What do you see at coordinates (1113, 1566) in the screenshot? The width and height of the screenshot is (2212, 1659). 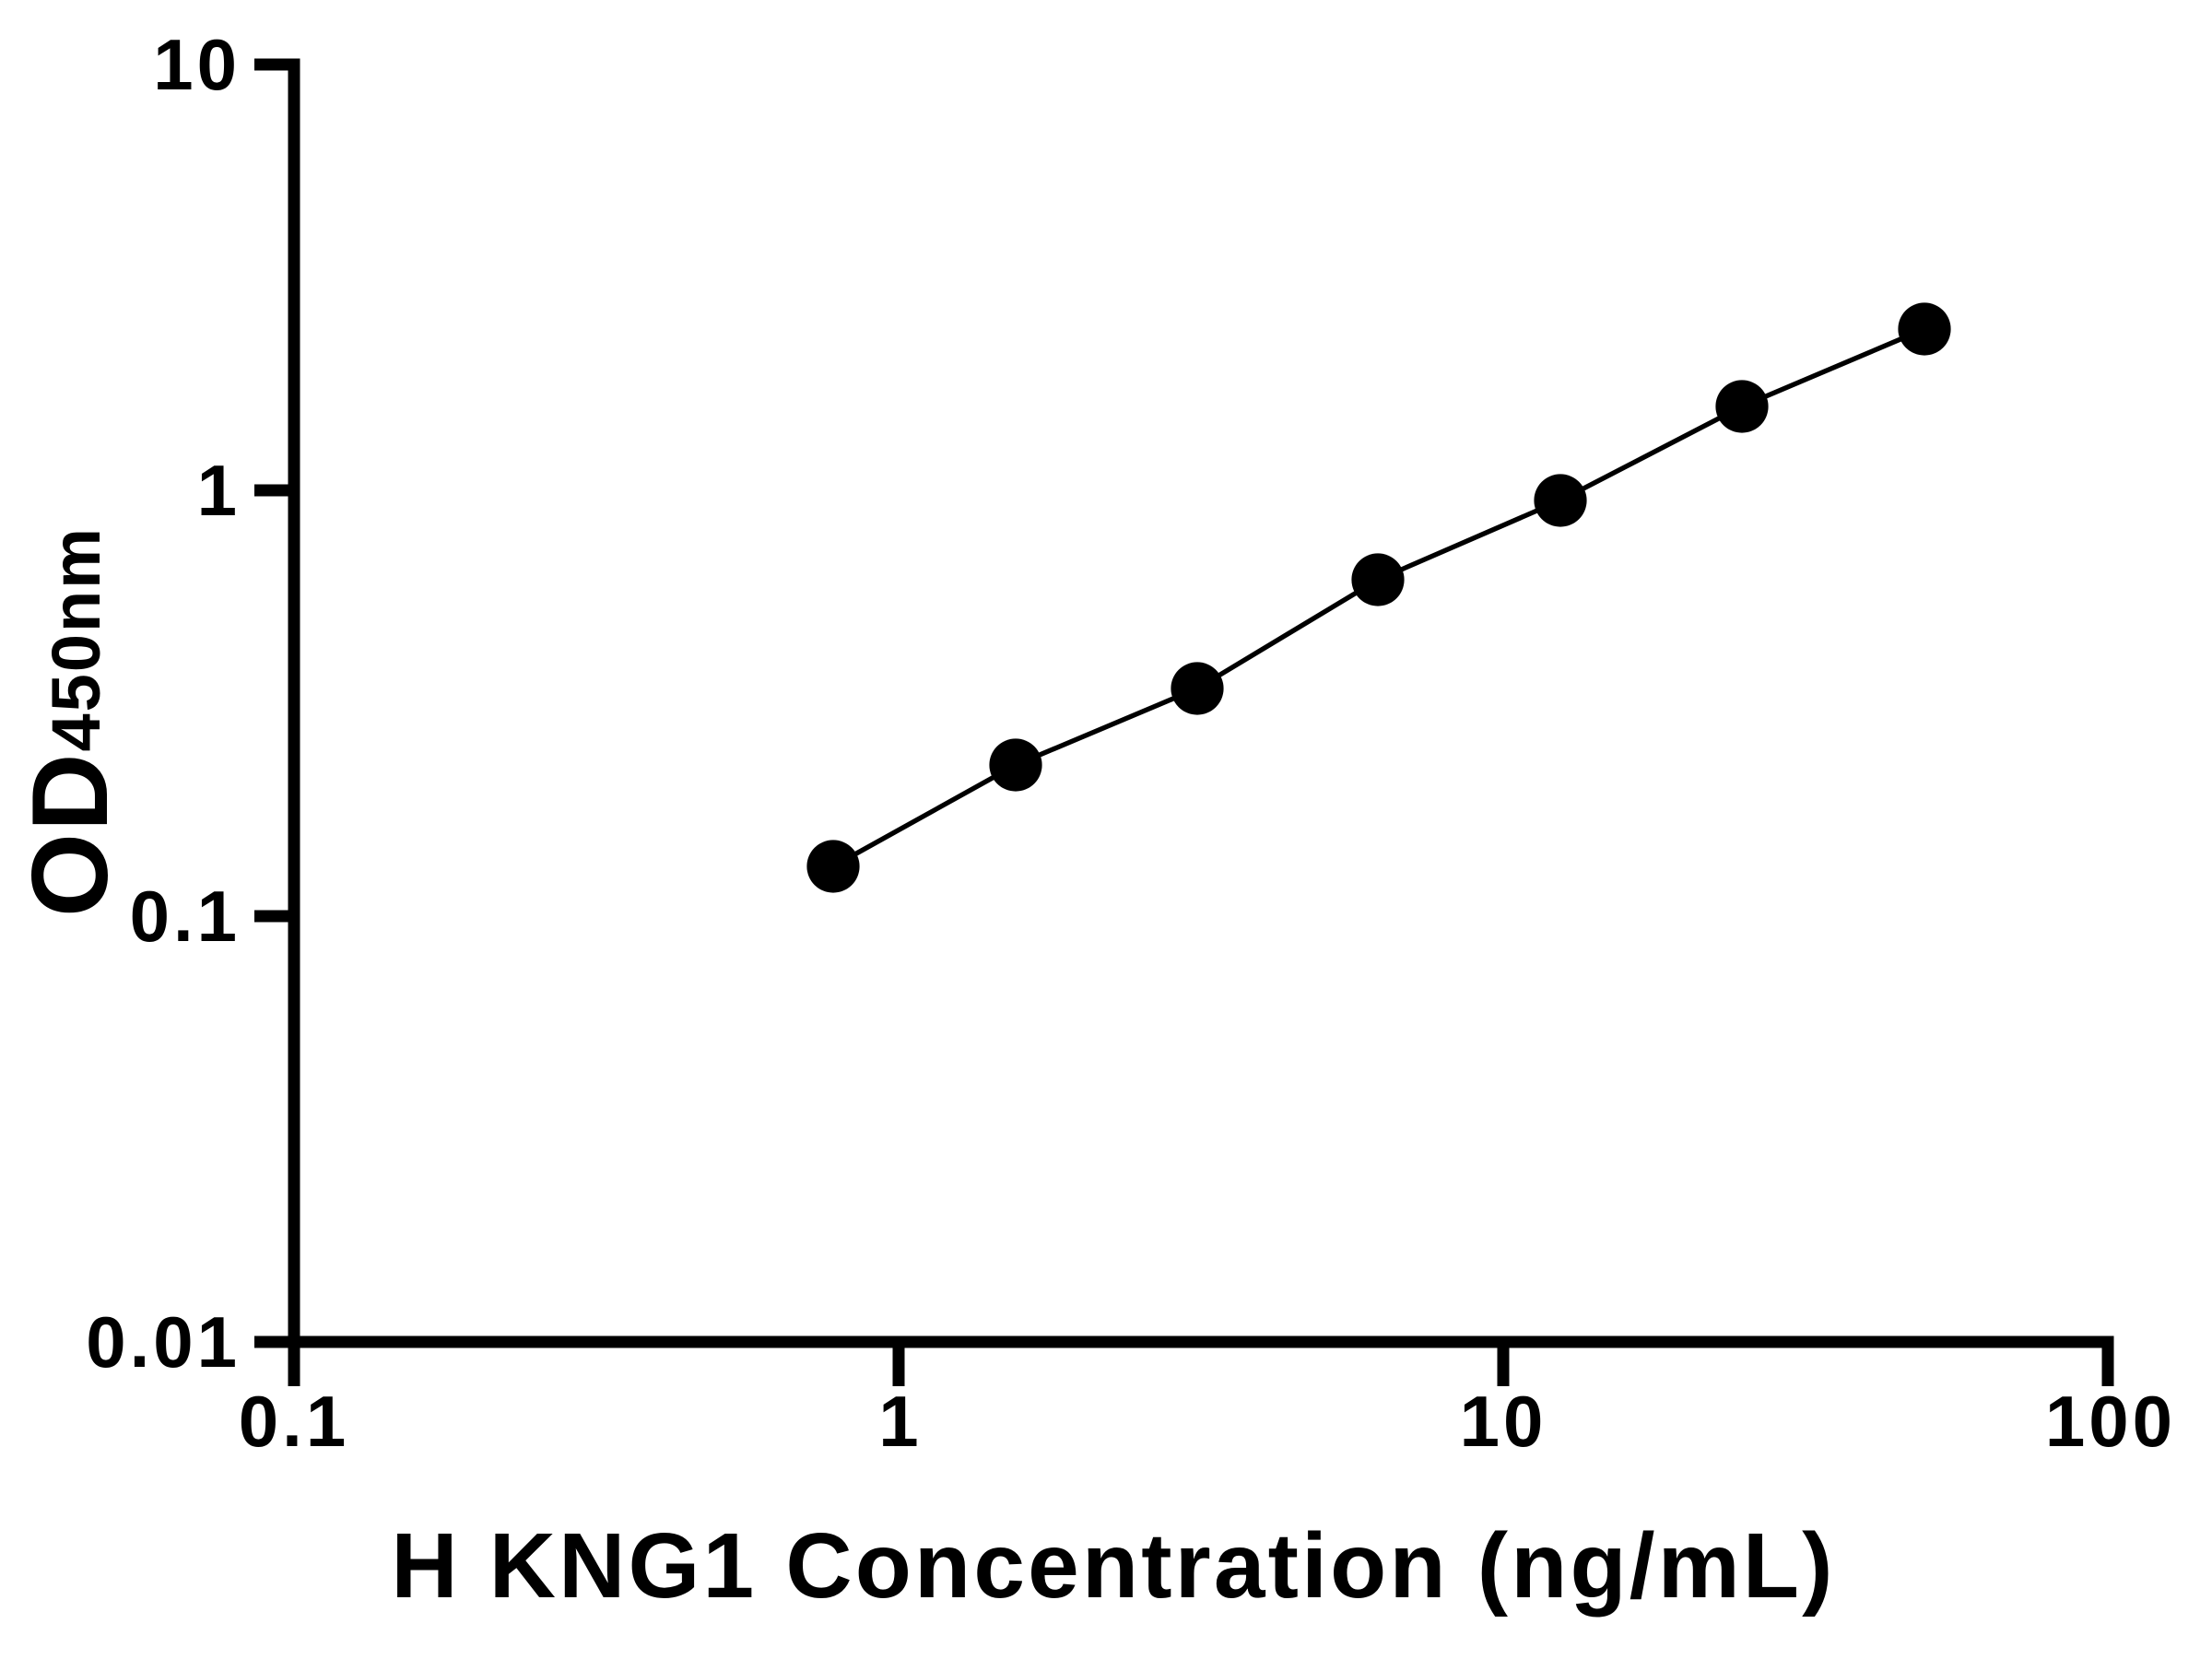 I see `svg-text: H KNG1 Concentration (ng/mL)` at bounding box center [1113, 1566].